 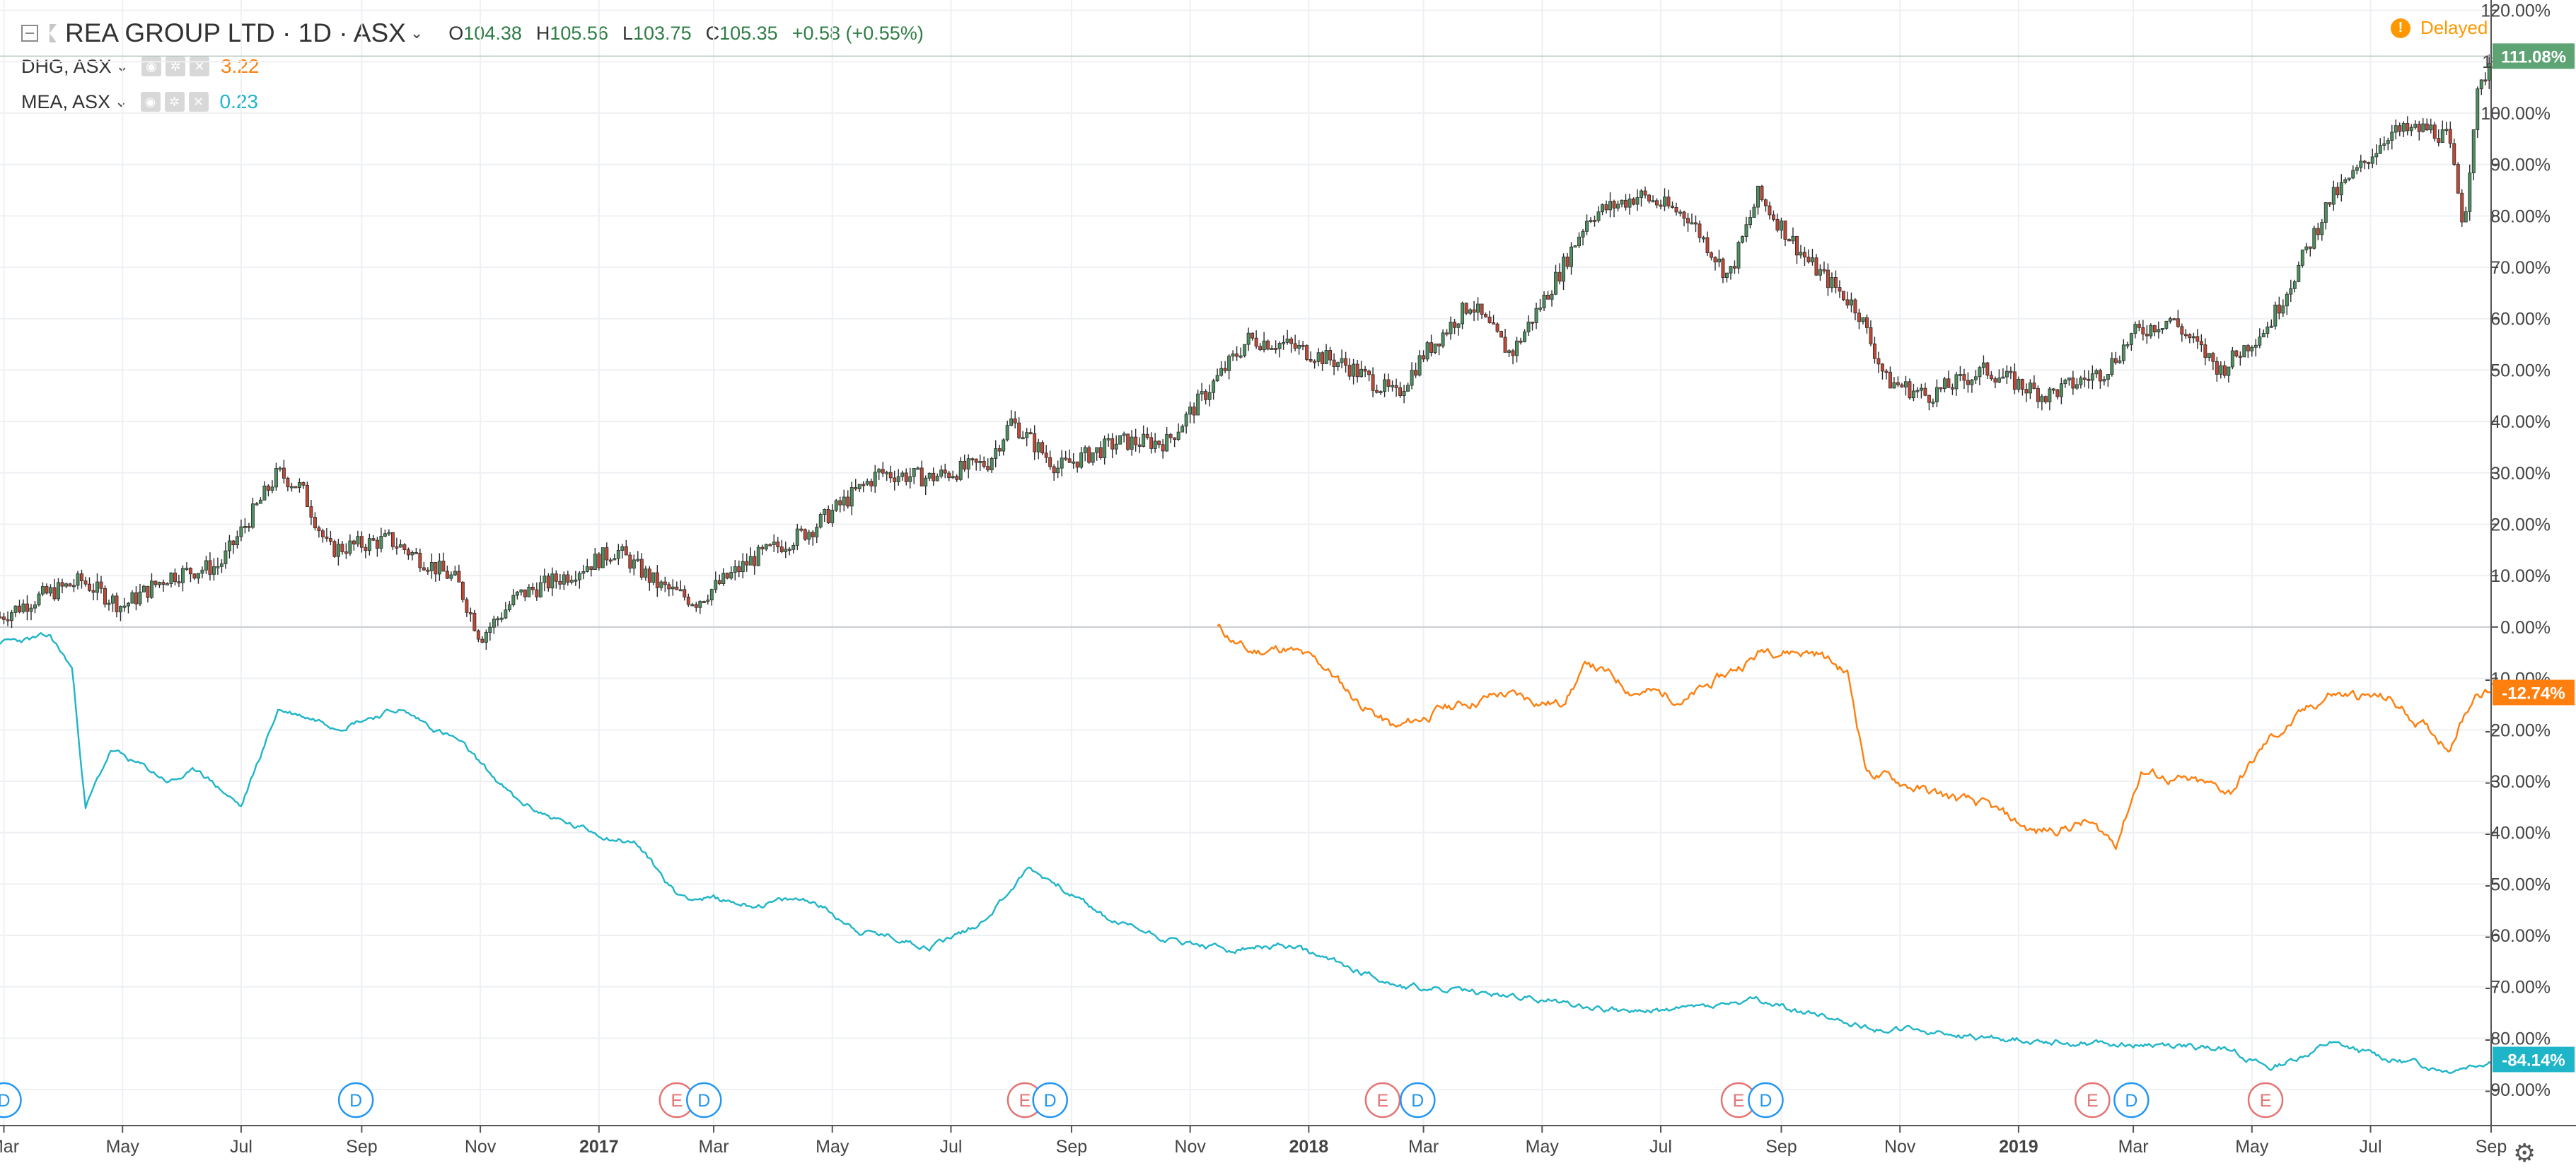 What do you see at coordinates (2093, 1100) in the screenshot?
I see `earnings-marker` at bounding box center [2093, 1100].